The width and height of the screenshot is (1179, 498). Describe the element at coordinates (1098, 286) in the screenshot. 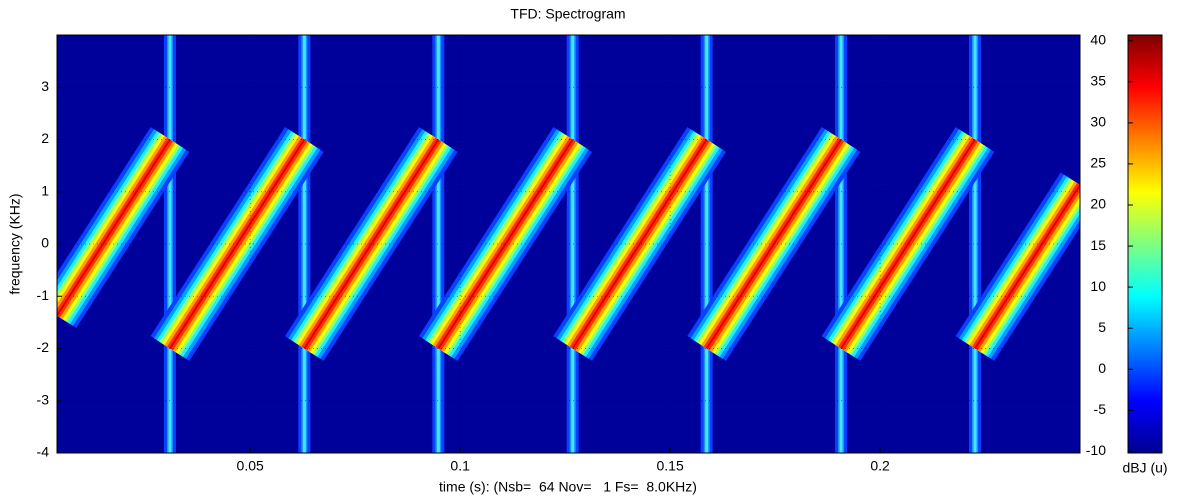

I see `colorbar-tick-label: 10` at that location.